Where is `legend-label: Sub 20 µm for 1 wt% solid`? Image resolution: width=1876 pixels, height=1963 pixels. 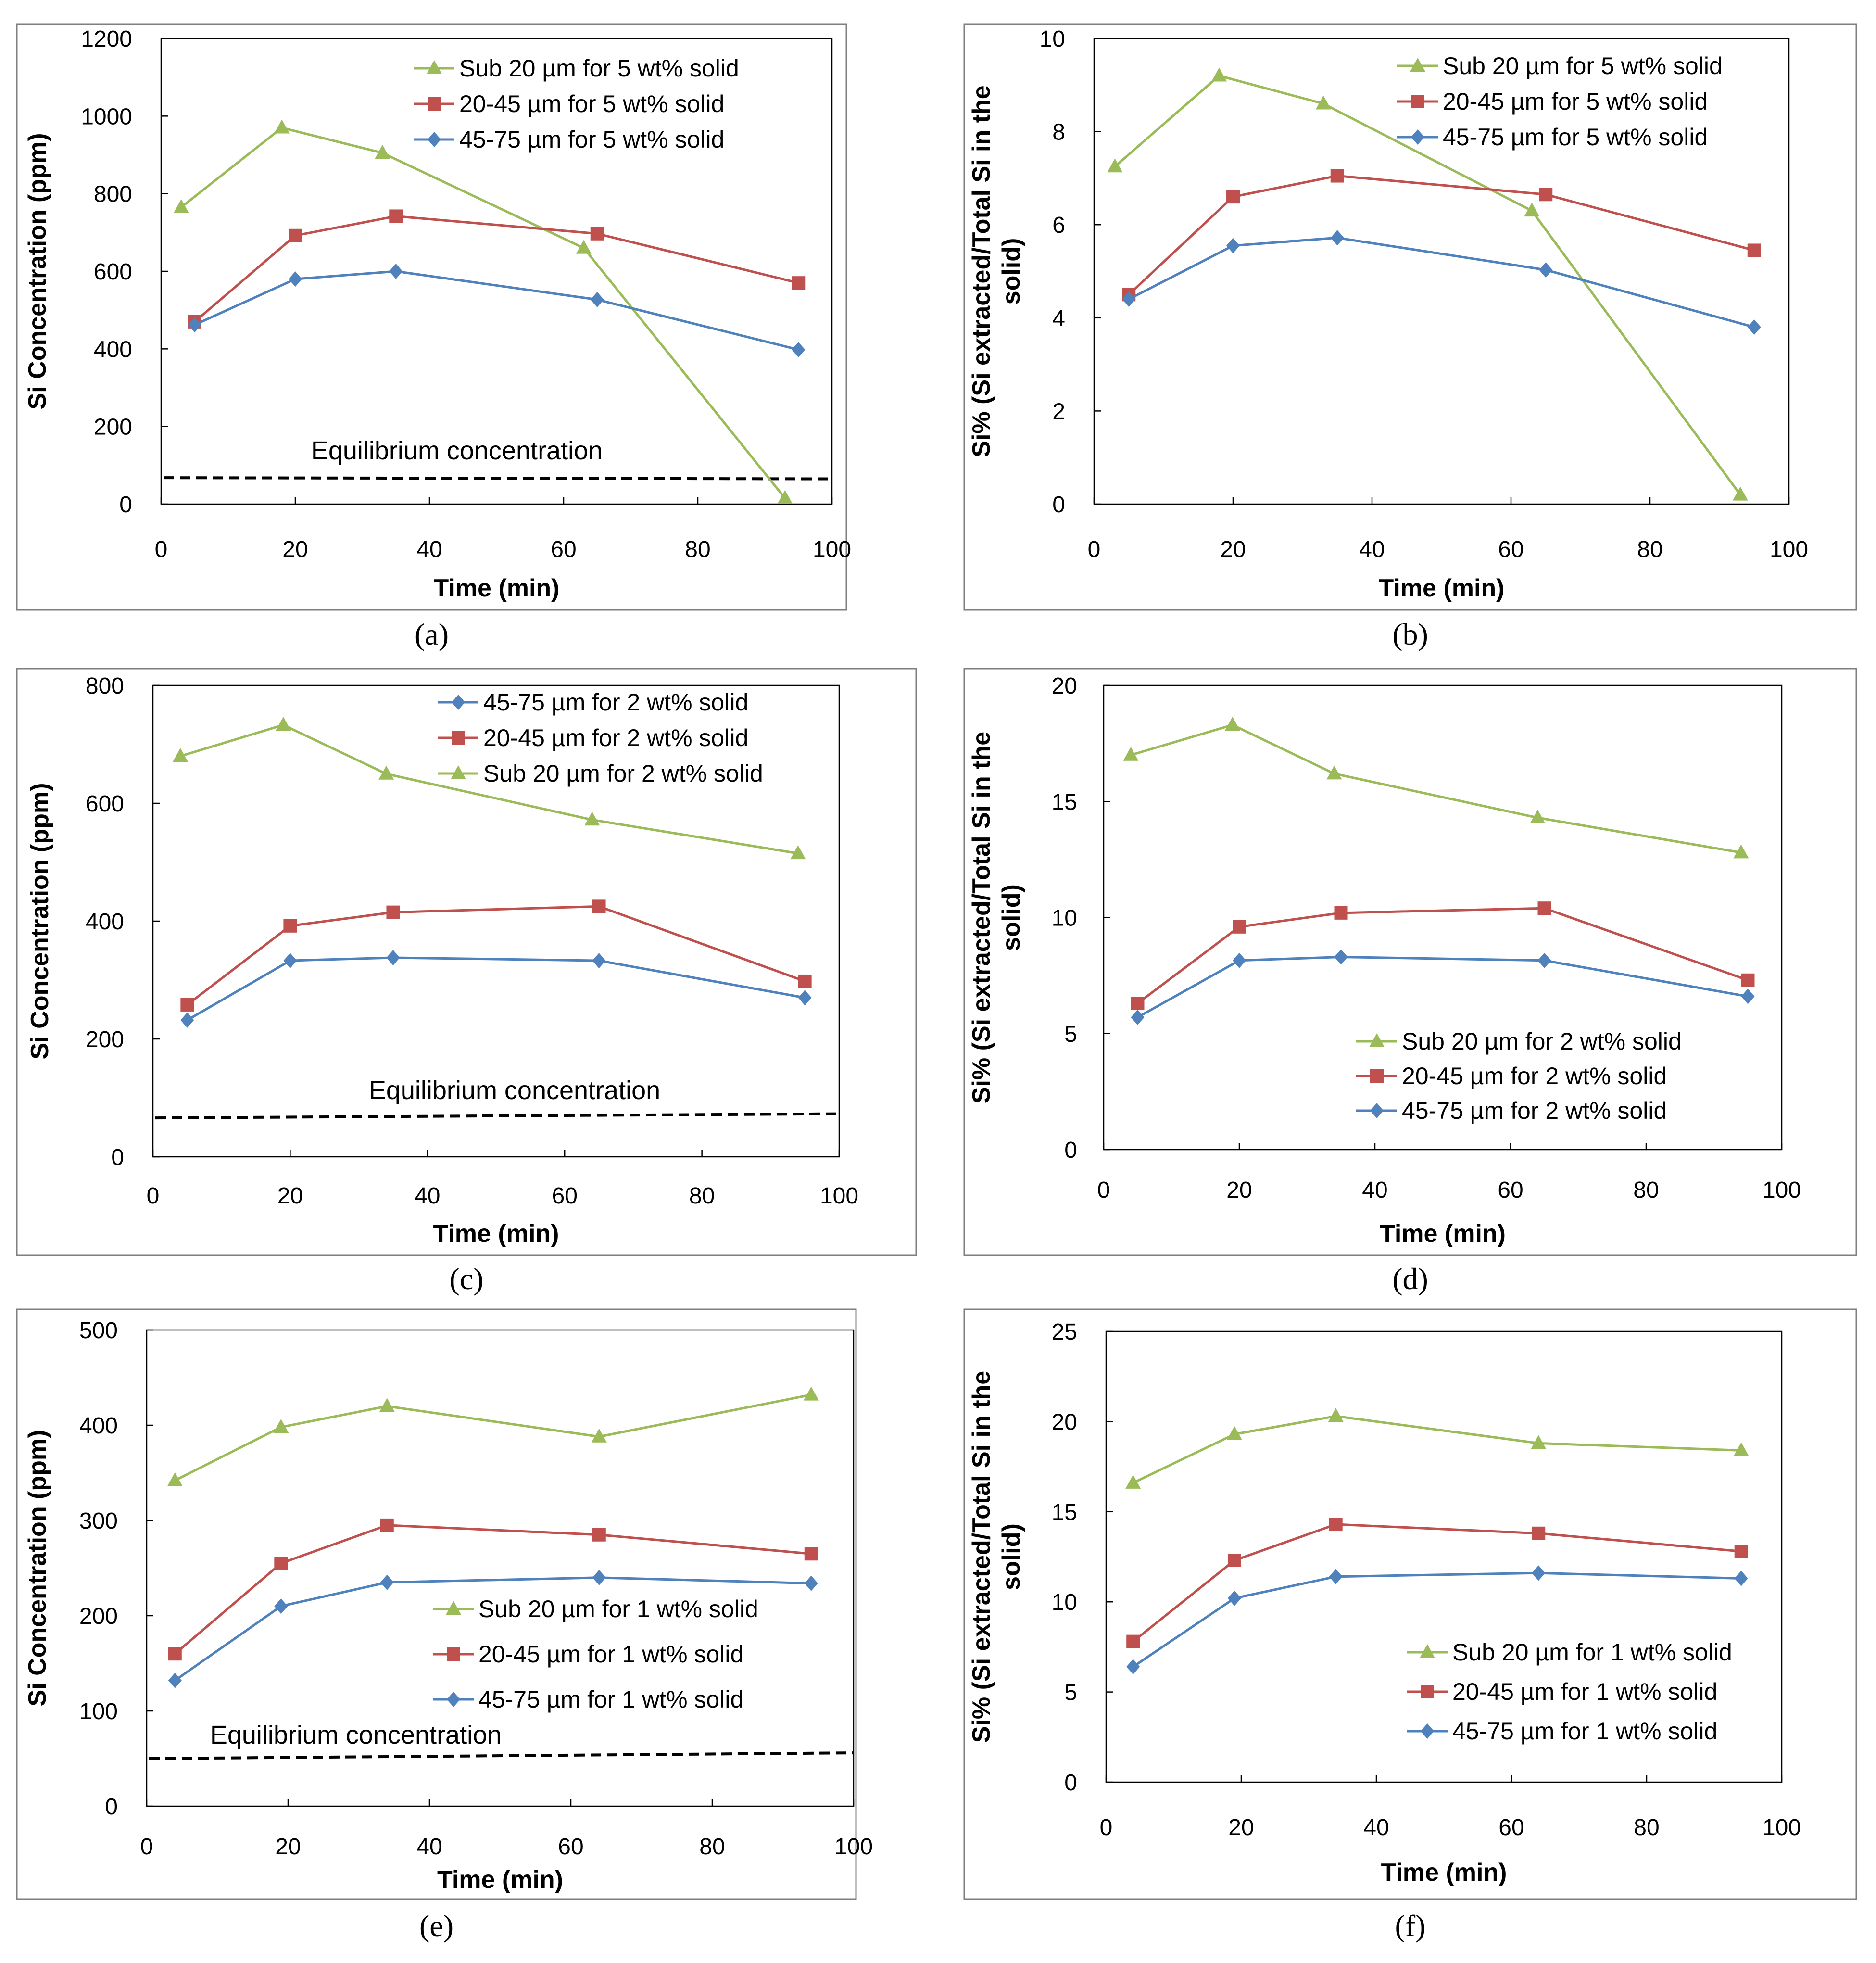 legend-label: Sub 20 µm for 1 wt% solid is located at coordinates (1592, 1652).